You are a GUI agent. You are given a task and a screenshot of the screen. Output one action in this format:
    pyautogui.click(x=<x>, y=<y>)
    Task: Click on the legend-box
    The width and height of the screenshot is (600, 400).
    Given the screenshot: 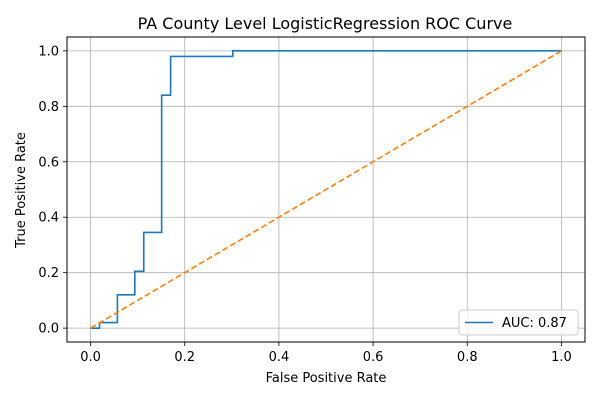 What is the action you would take?
    pyautogui.click(x=518, y=322)
    